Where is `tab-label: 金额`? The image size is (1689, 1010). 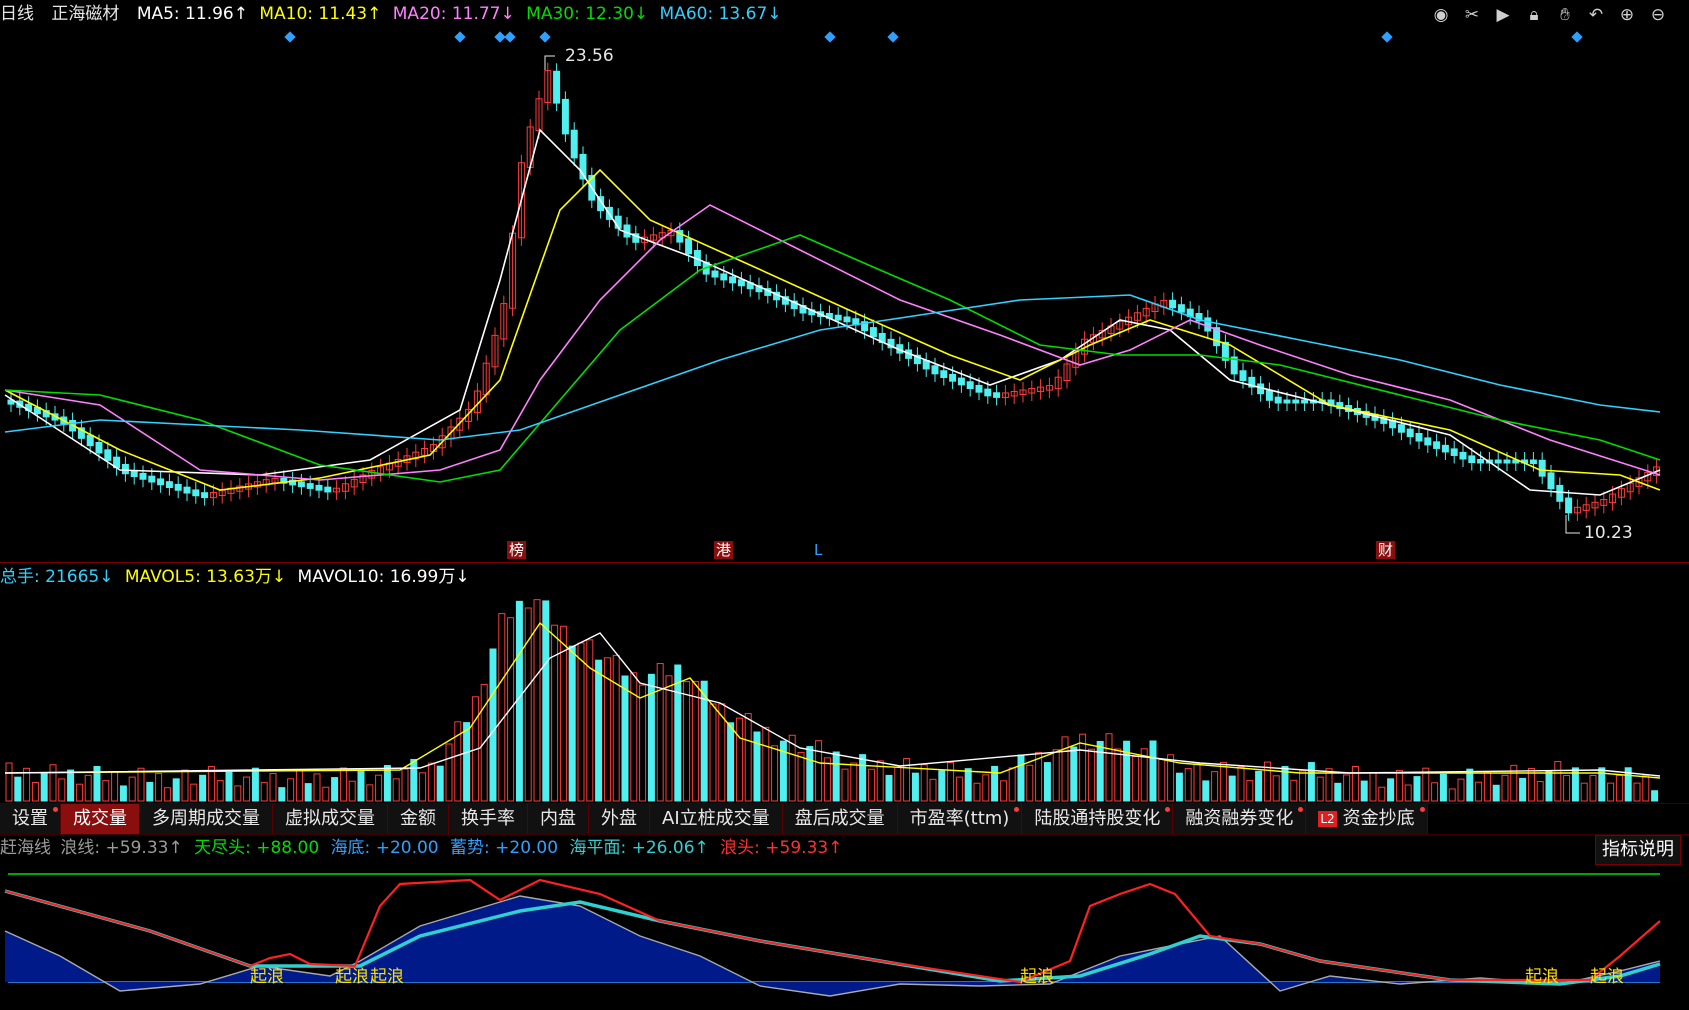 tab-label: 金额 is located at coordinates (418, 818).